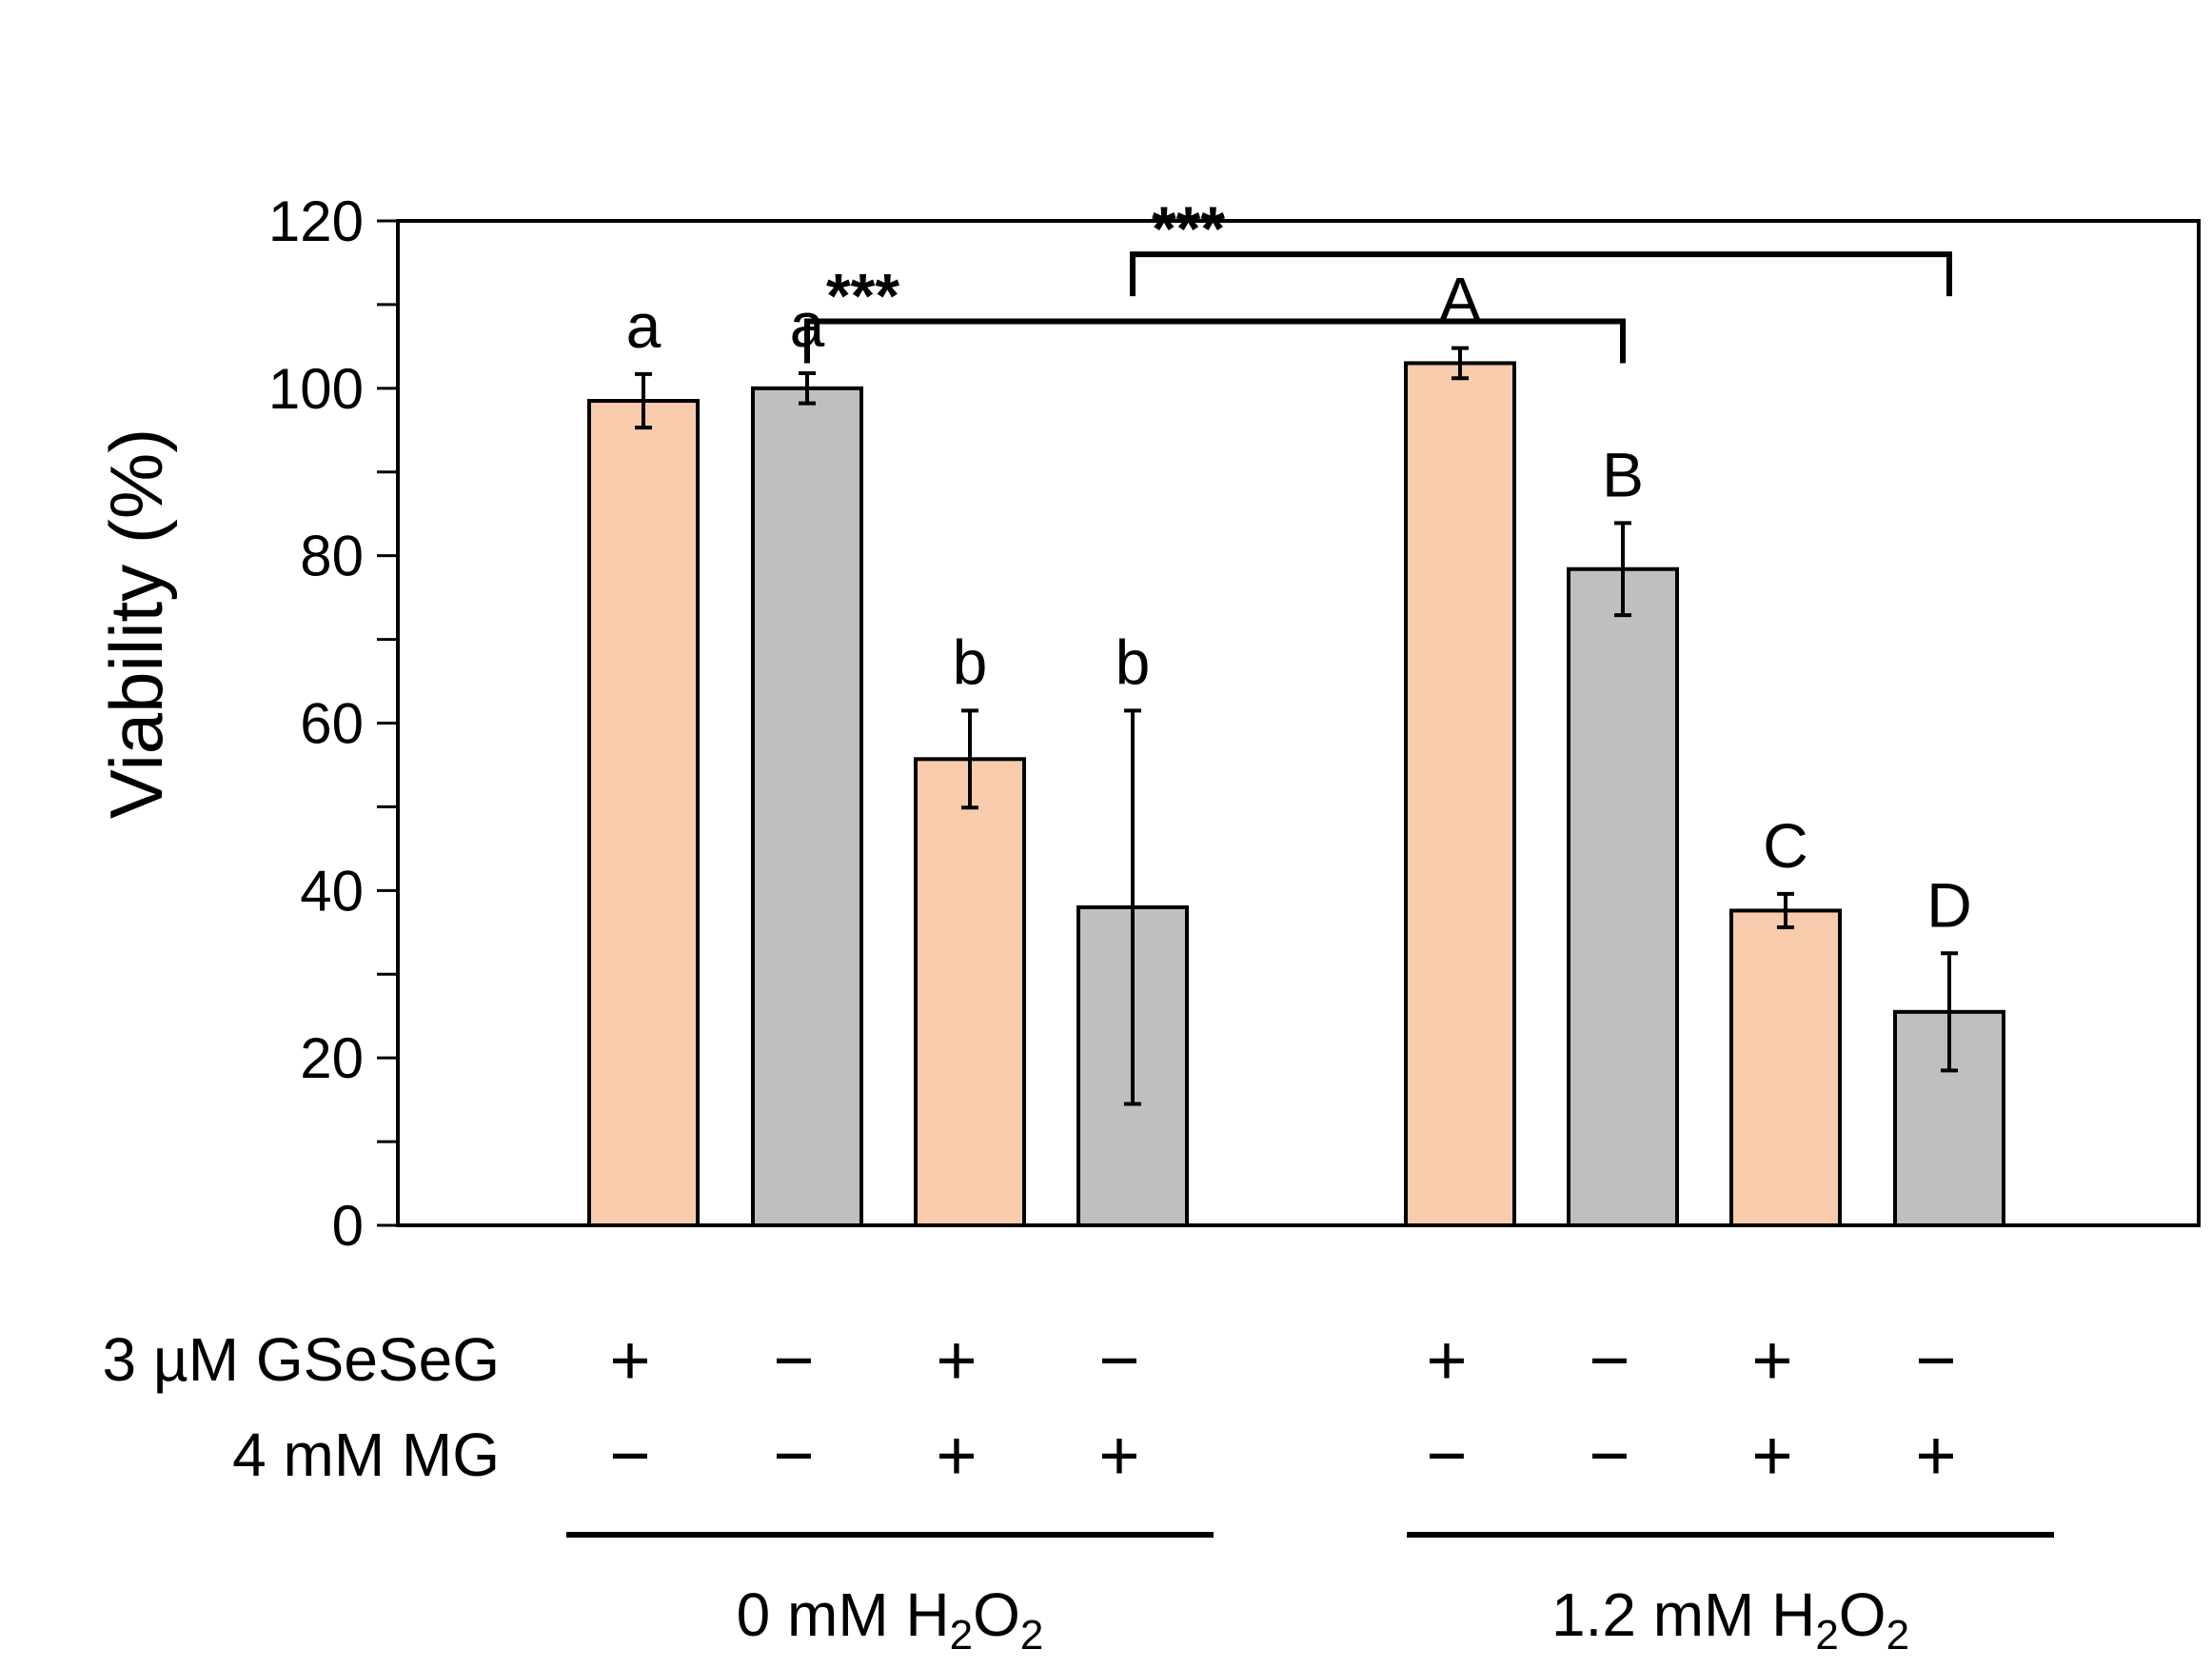  What do you see at coordinates (1785, 845) in the screenshot?
I see `significance-letter: C` at bounding box center [1785, 845].